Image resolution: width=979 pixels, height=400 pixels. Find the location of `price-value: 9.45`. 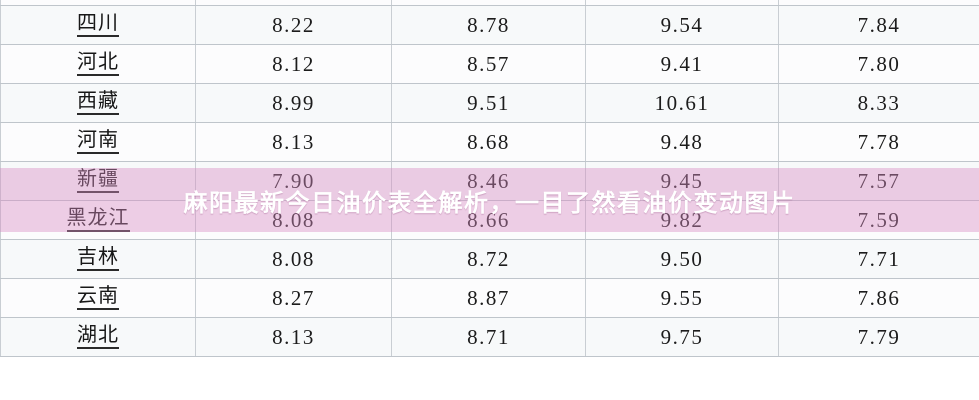

price-value: 9.45 is located at coordinates (682, 180).